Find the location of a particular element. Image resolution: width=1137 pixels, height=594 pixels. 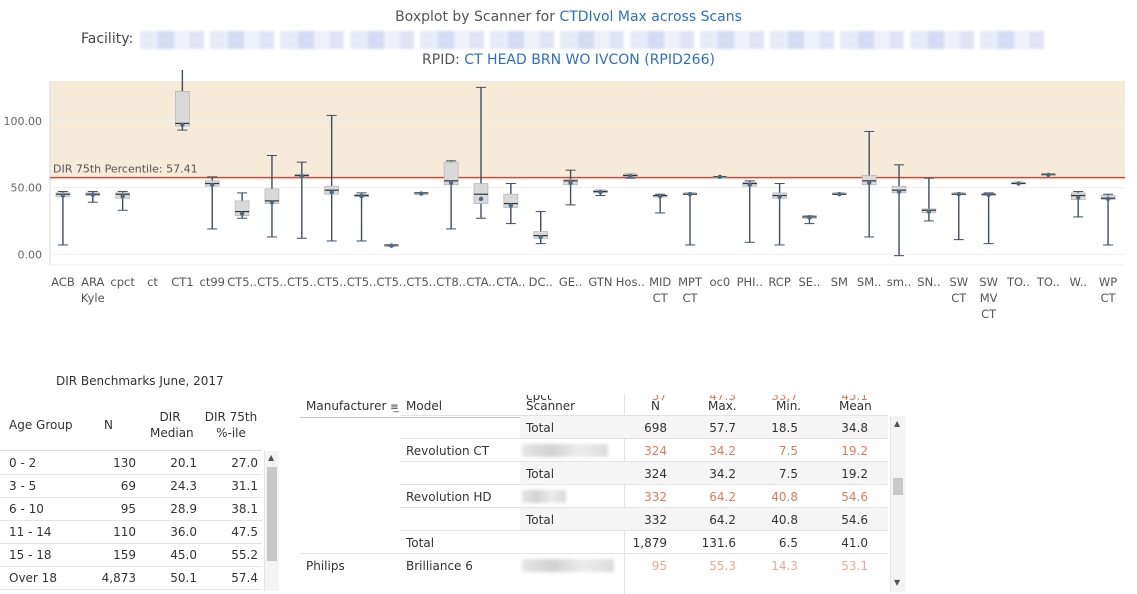

n-cell: 698 is located at coordinates (655, 428).